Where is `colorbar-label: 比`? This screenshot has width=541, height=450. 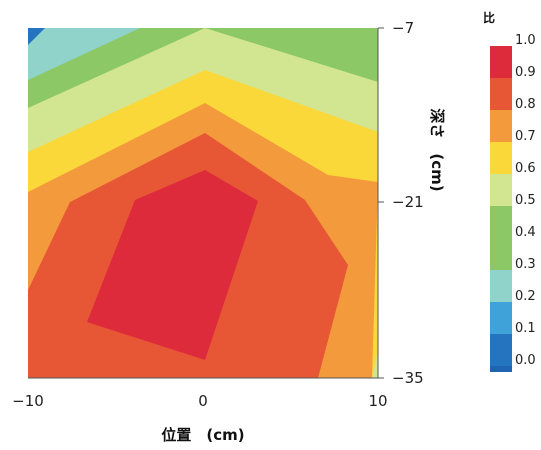
colorbar-label: 比 is located at coordinates (489, 17).